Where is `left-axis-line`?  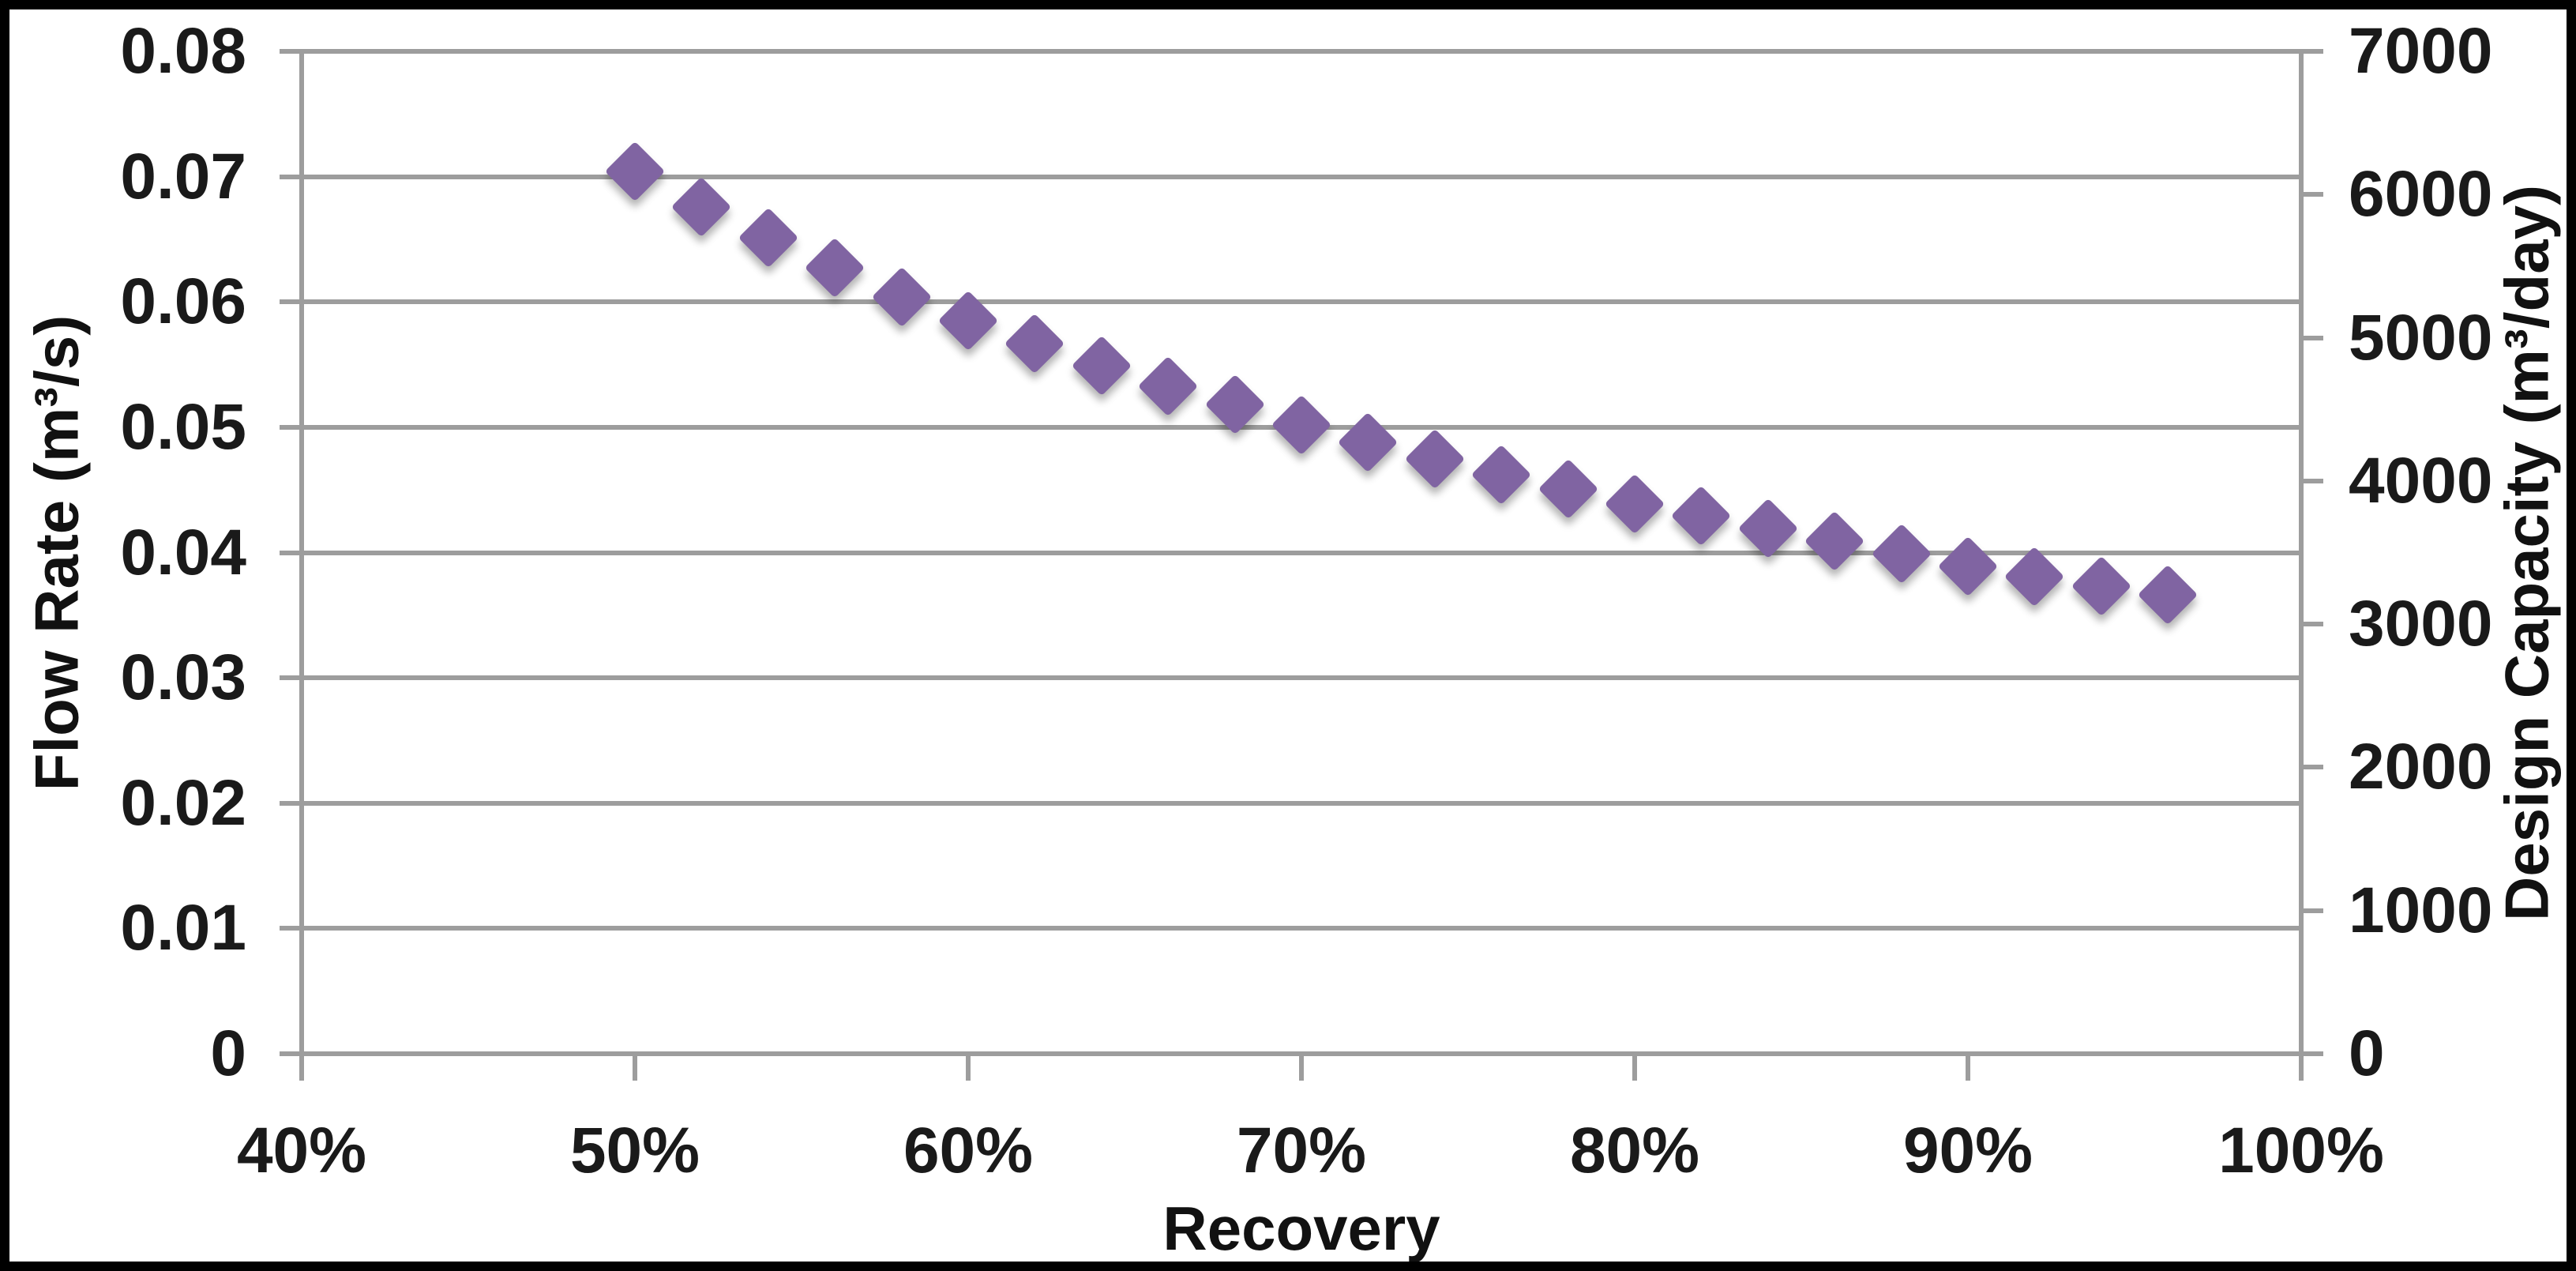 left-axis-line is located at coordinates (301, 552).